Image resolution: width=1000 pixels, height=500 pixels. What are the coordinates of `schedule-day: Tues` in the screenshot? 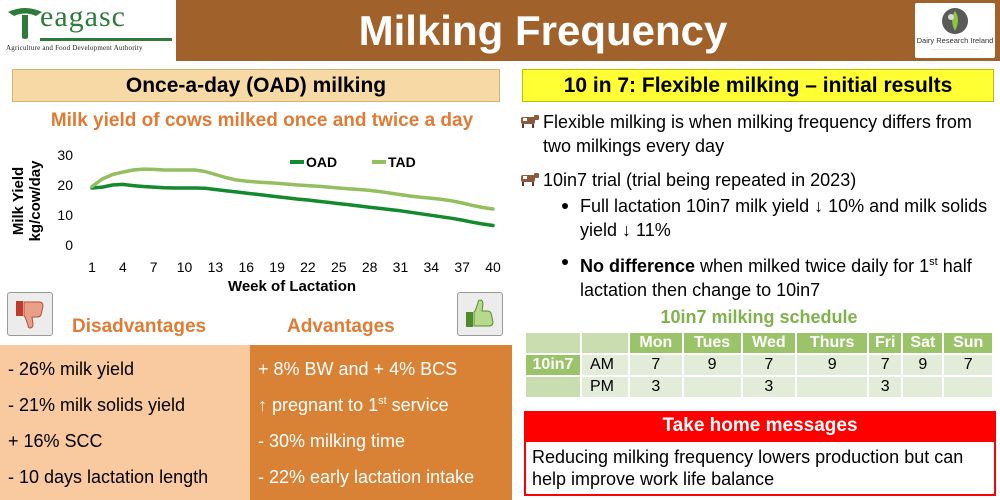 It's located at (712, 343).